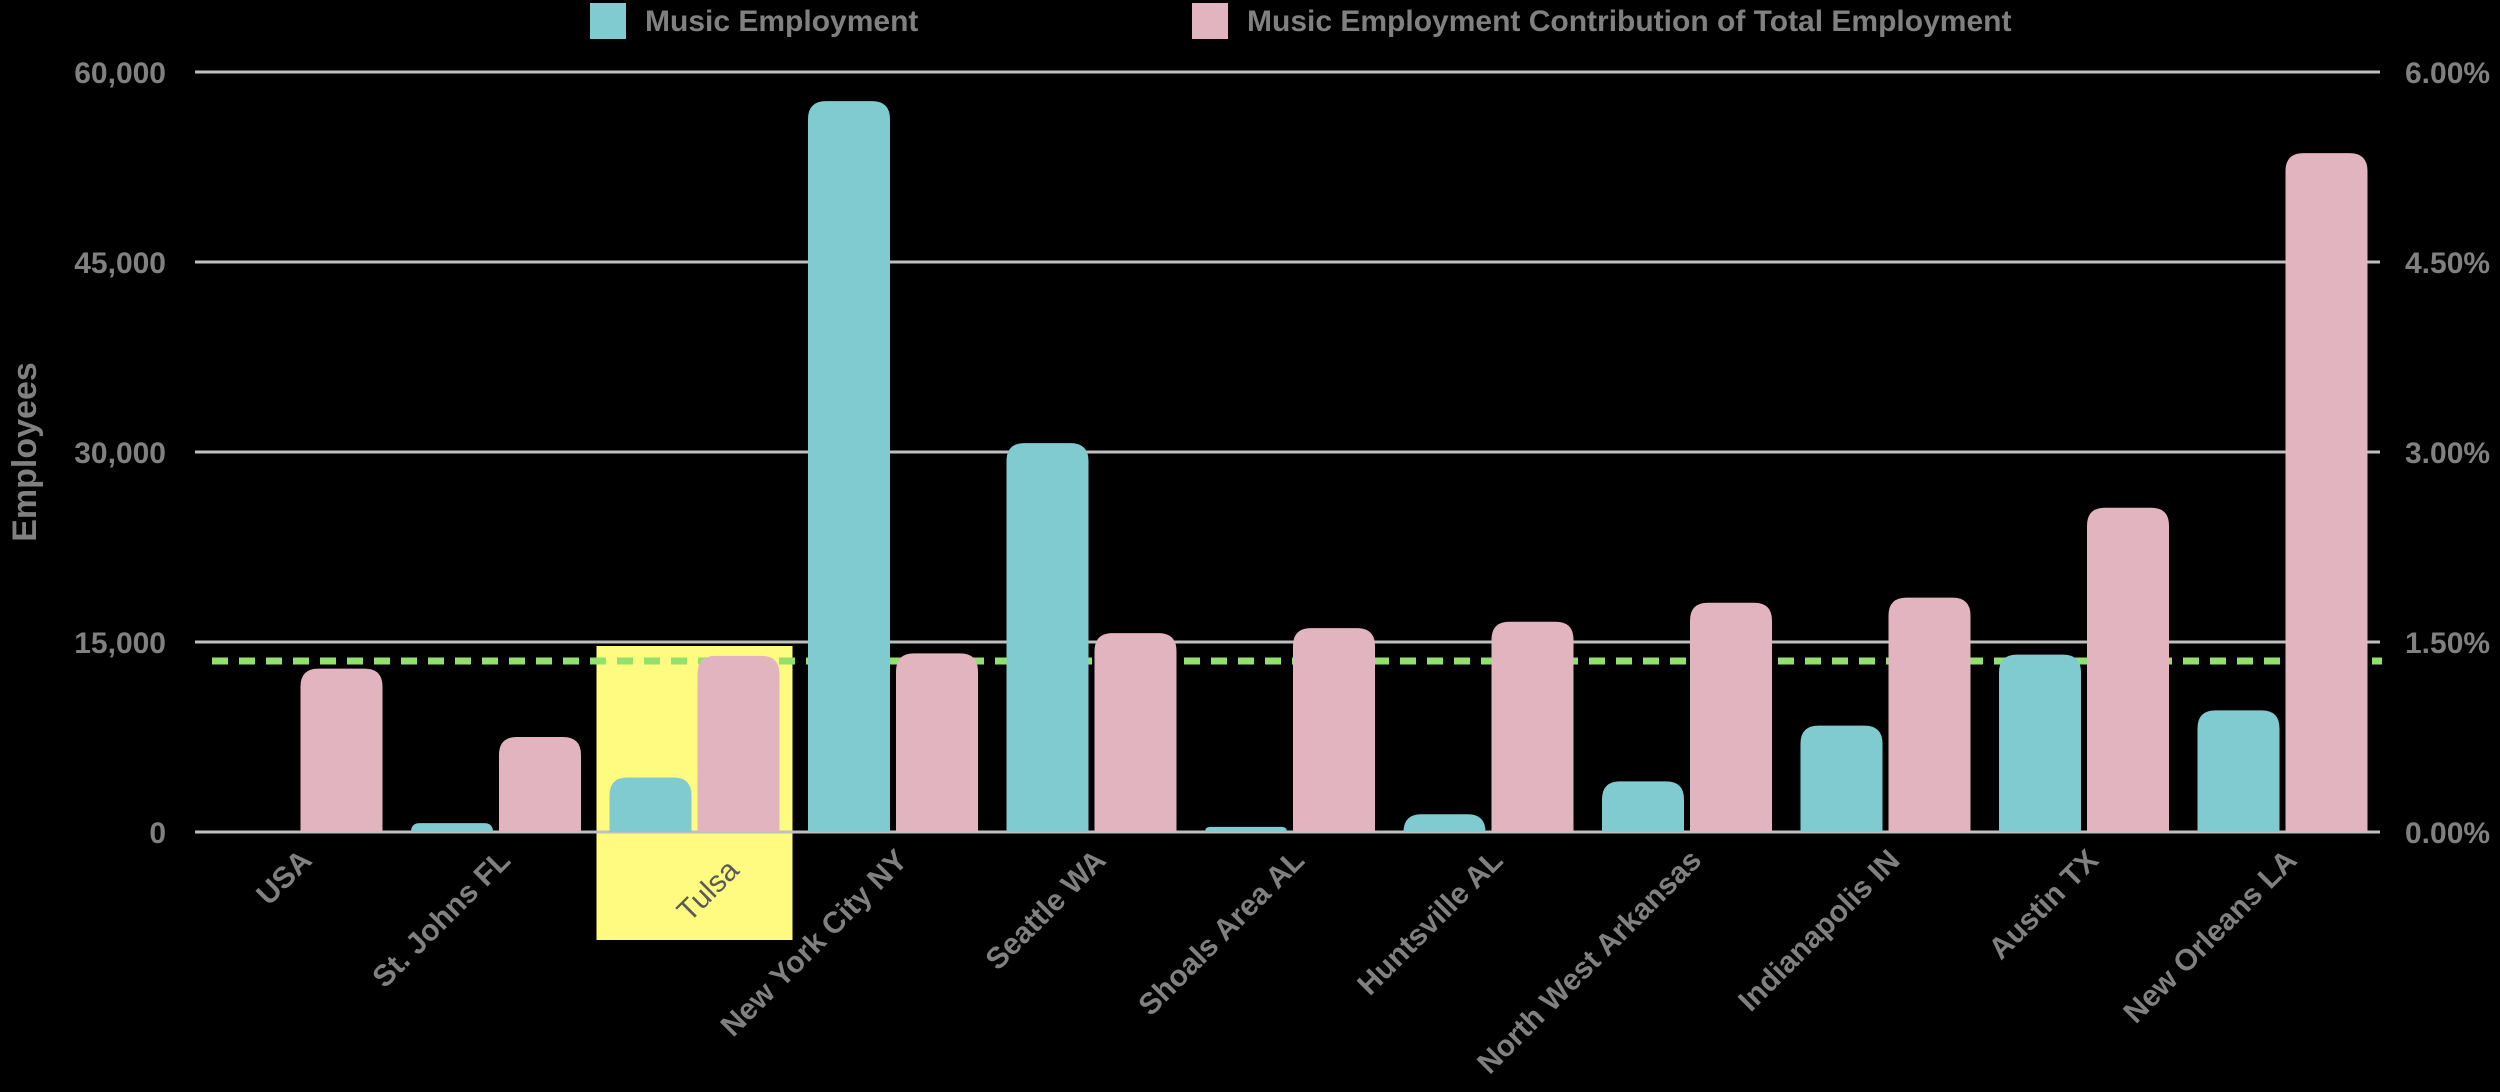 The height and width of the screenshot is (1092, 2500). What do you see at coordinates (120, 73) in the screenshot?
I see `y-left-tick-label: 60,000` at bounding box center [120, 73].